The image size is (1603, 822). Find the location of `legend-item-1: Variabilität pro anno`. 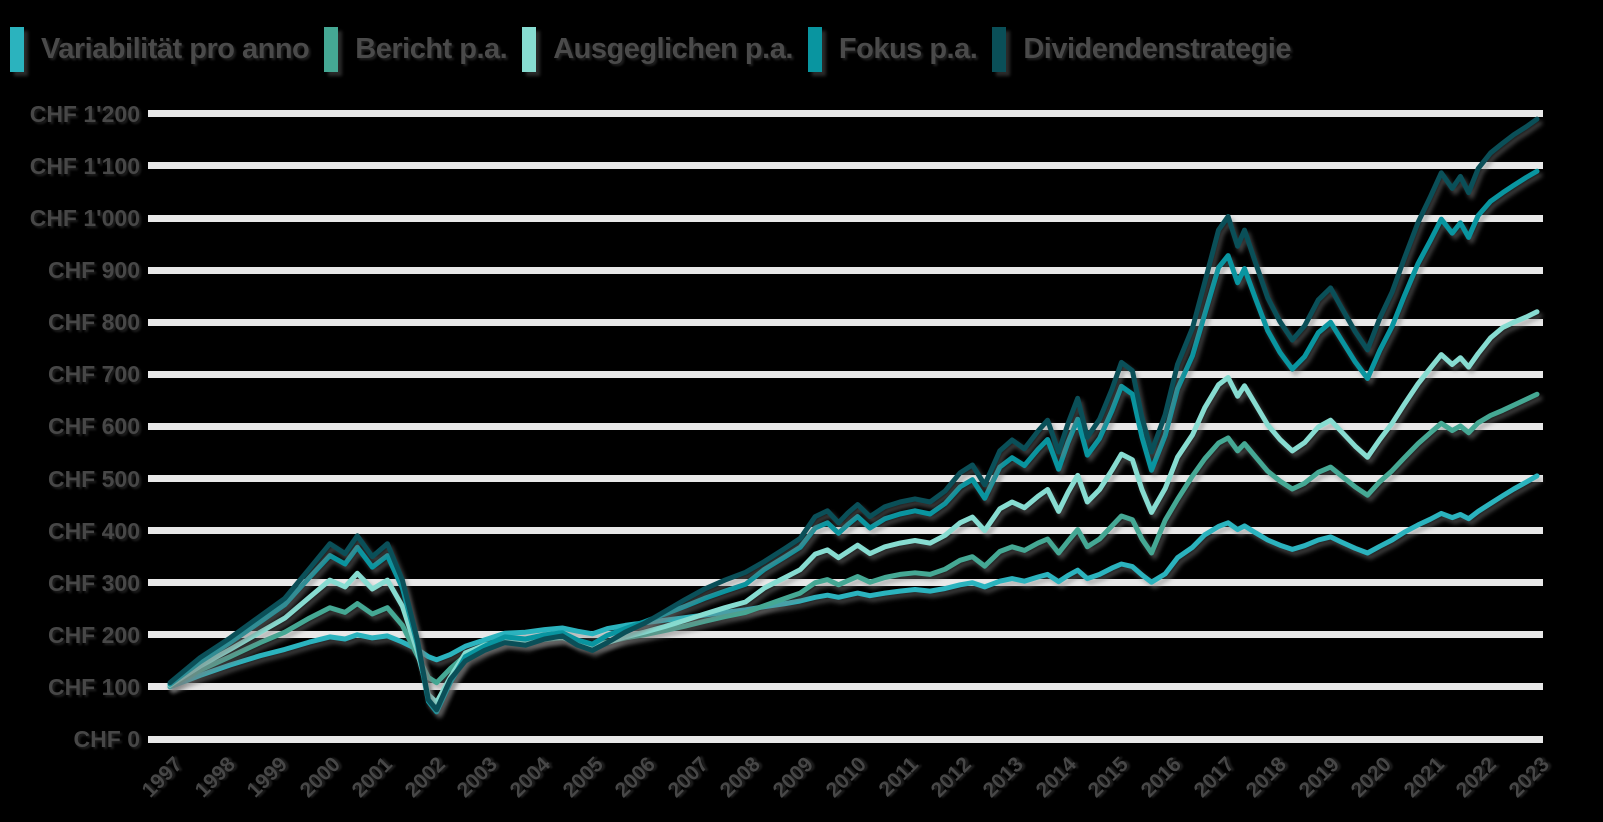

legend-item-1: Variabilität pro anno is located at coordinates (160, 49).